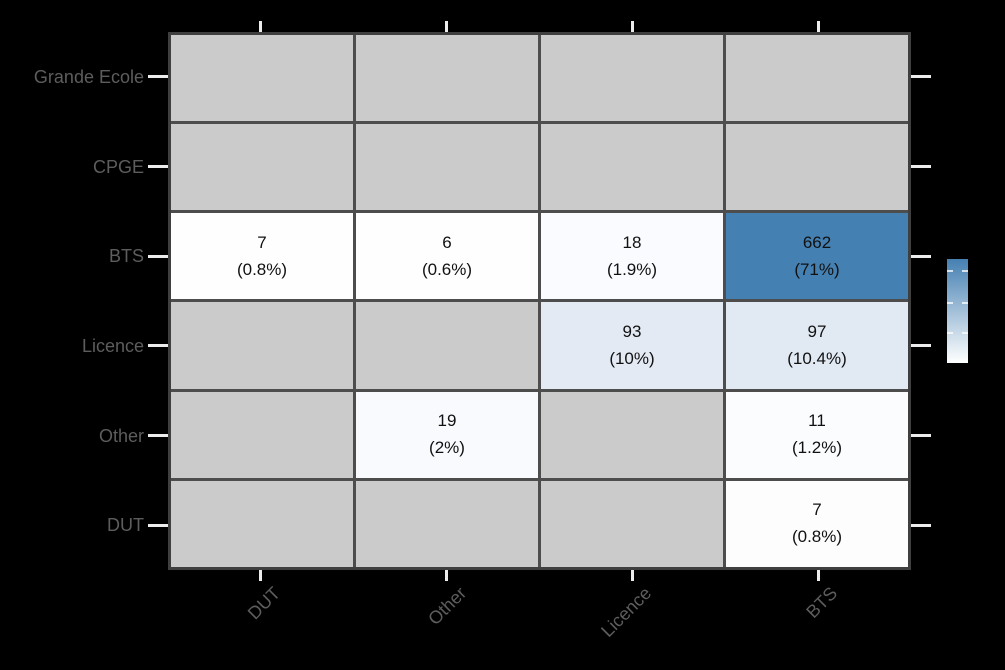 Image resolution: width=1005 pixels, height=670 pixels. I want to click on cell-percent: (0.6%), so click(447, 269).